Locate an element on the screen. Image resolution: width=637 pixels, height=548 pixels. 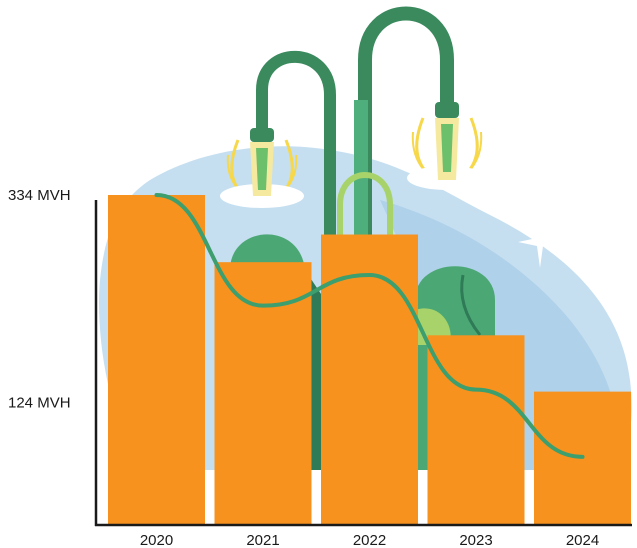
y-tick-label-334: 334 MVH is located at coordinates (39, 195).